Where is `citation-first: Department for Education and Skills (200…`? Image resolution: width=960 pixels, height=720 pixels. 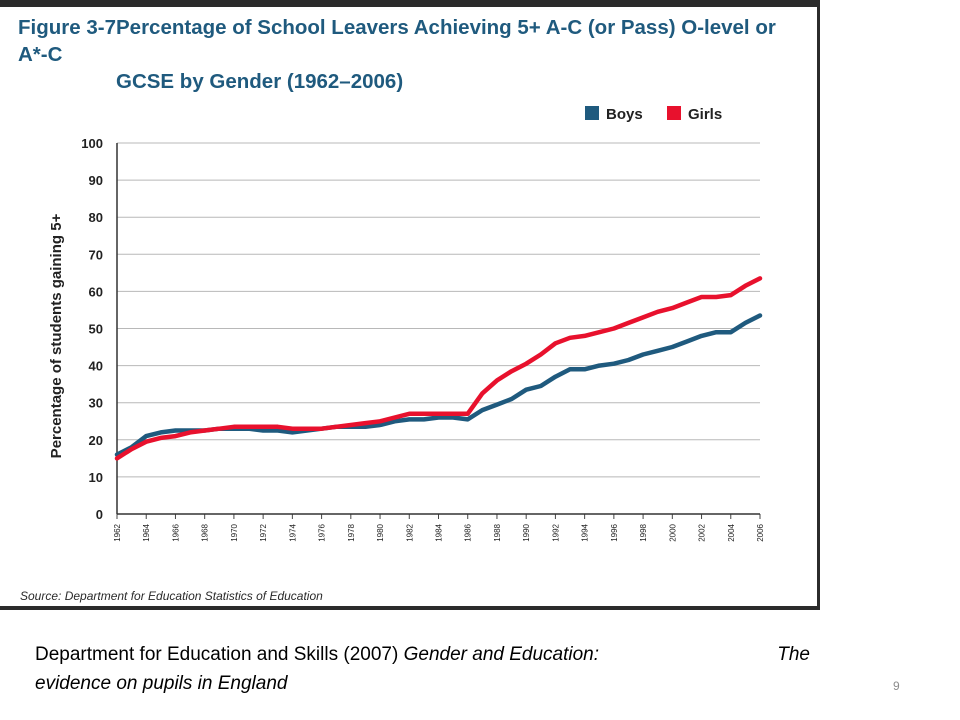 citation-first: Department for Education and Skills (200… is located at coordinates (317, 654).